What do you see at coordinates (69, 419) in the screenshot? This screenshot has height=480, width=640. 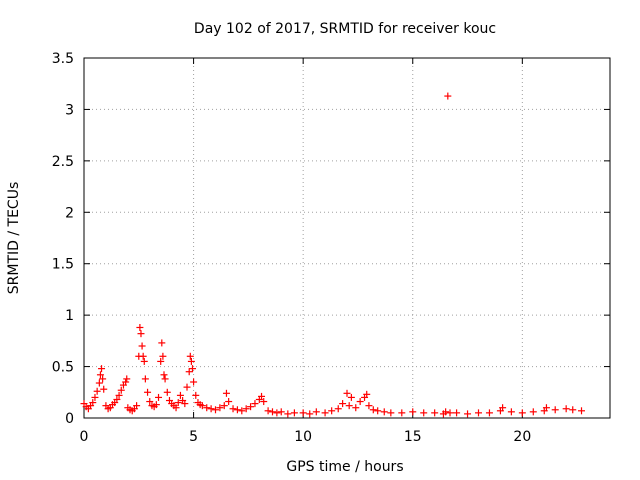 I see `y-tick-label: 0` at bounding box center [69, 419].